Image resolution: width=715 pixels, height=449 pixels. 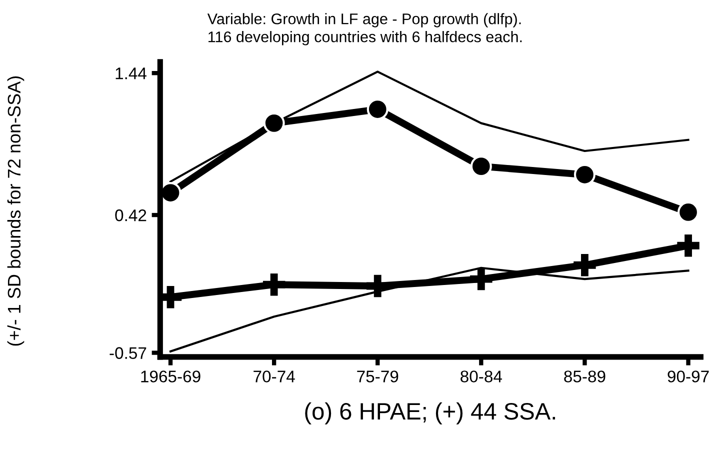 I want to click on x-tick-label: 70-74, so click(x=274, y=376).